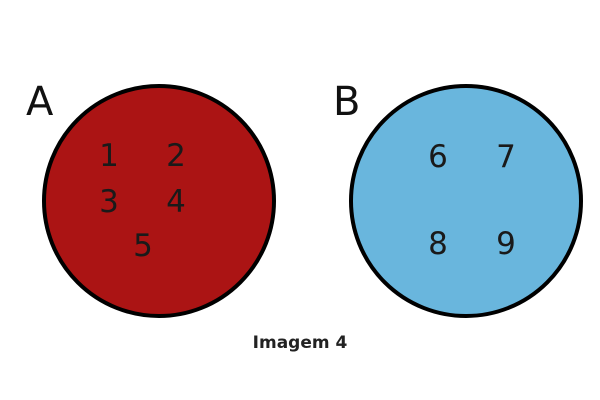 Image resolution: width=600 pixels, height=400 pixels. I want to click on set-b-element-9: 9, so click(506, 244).